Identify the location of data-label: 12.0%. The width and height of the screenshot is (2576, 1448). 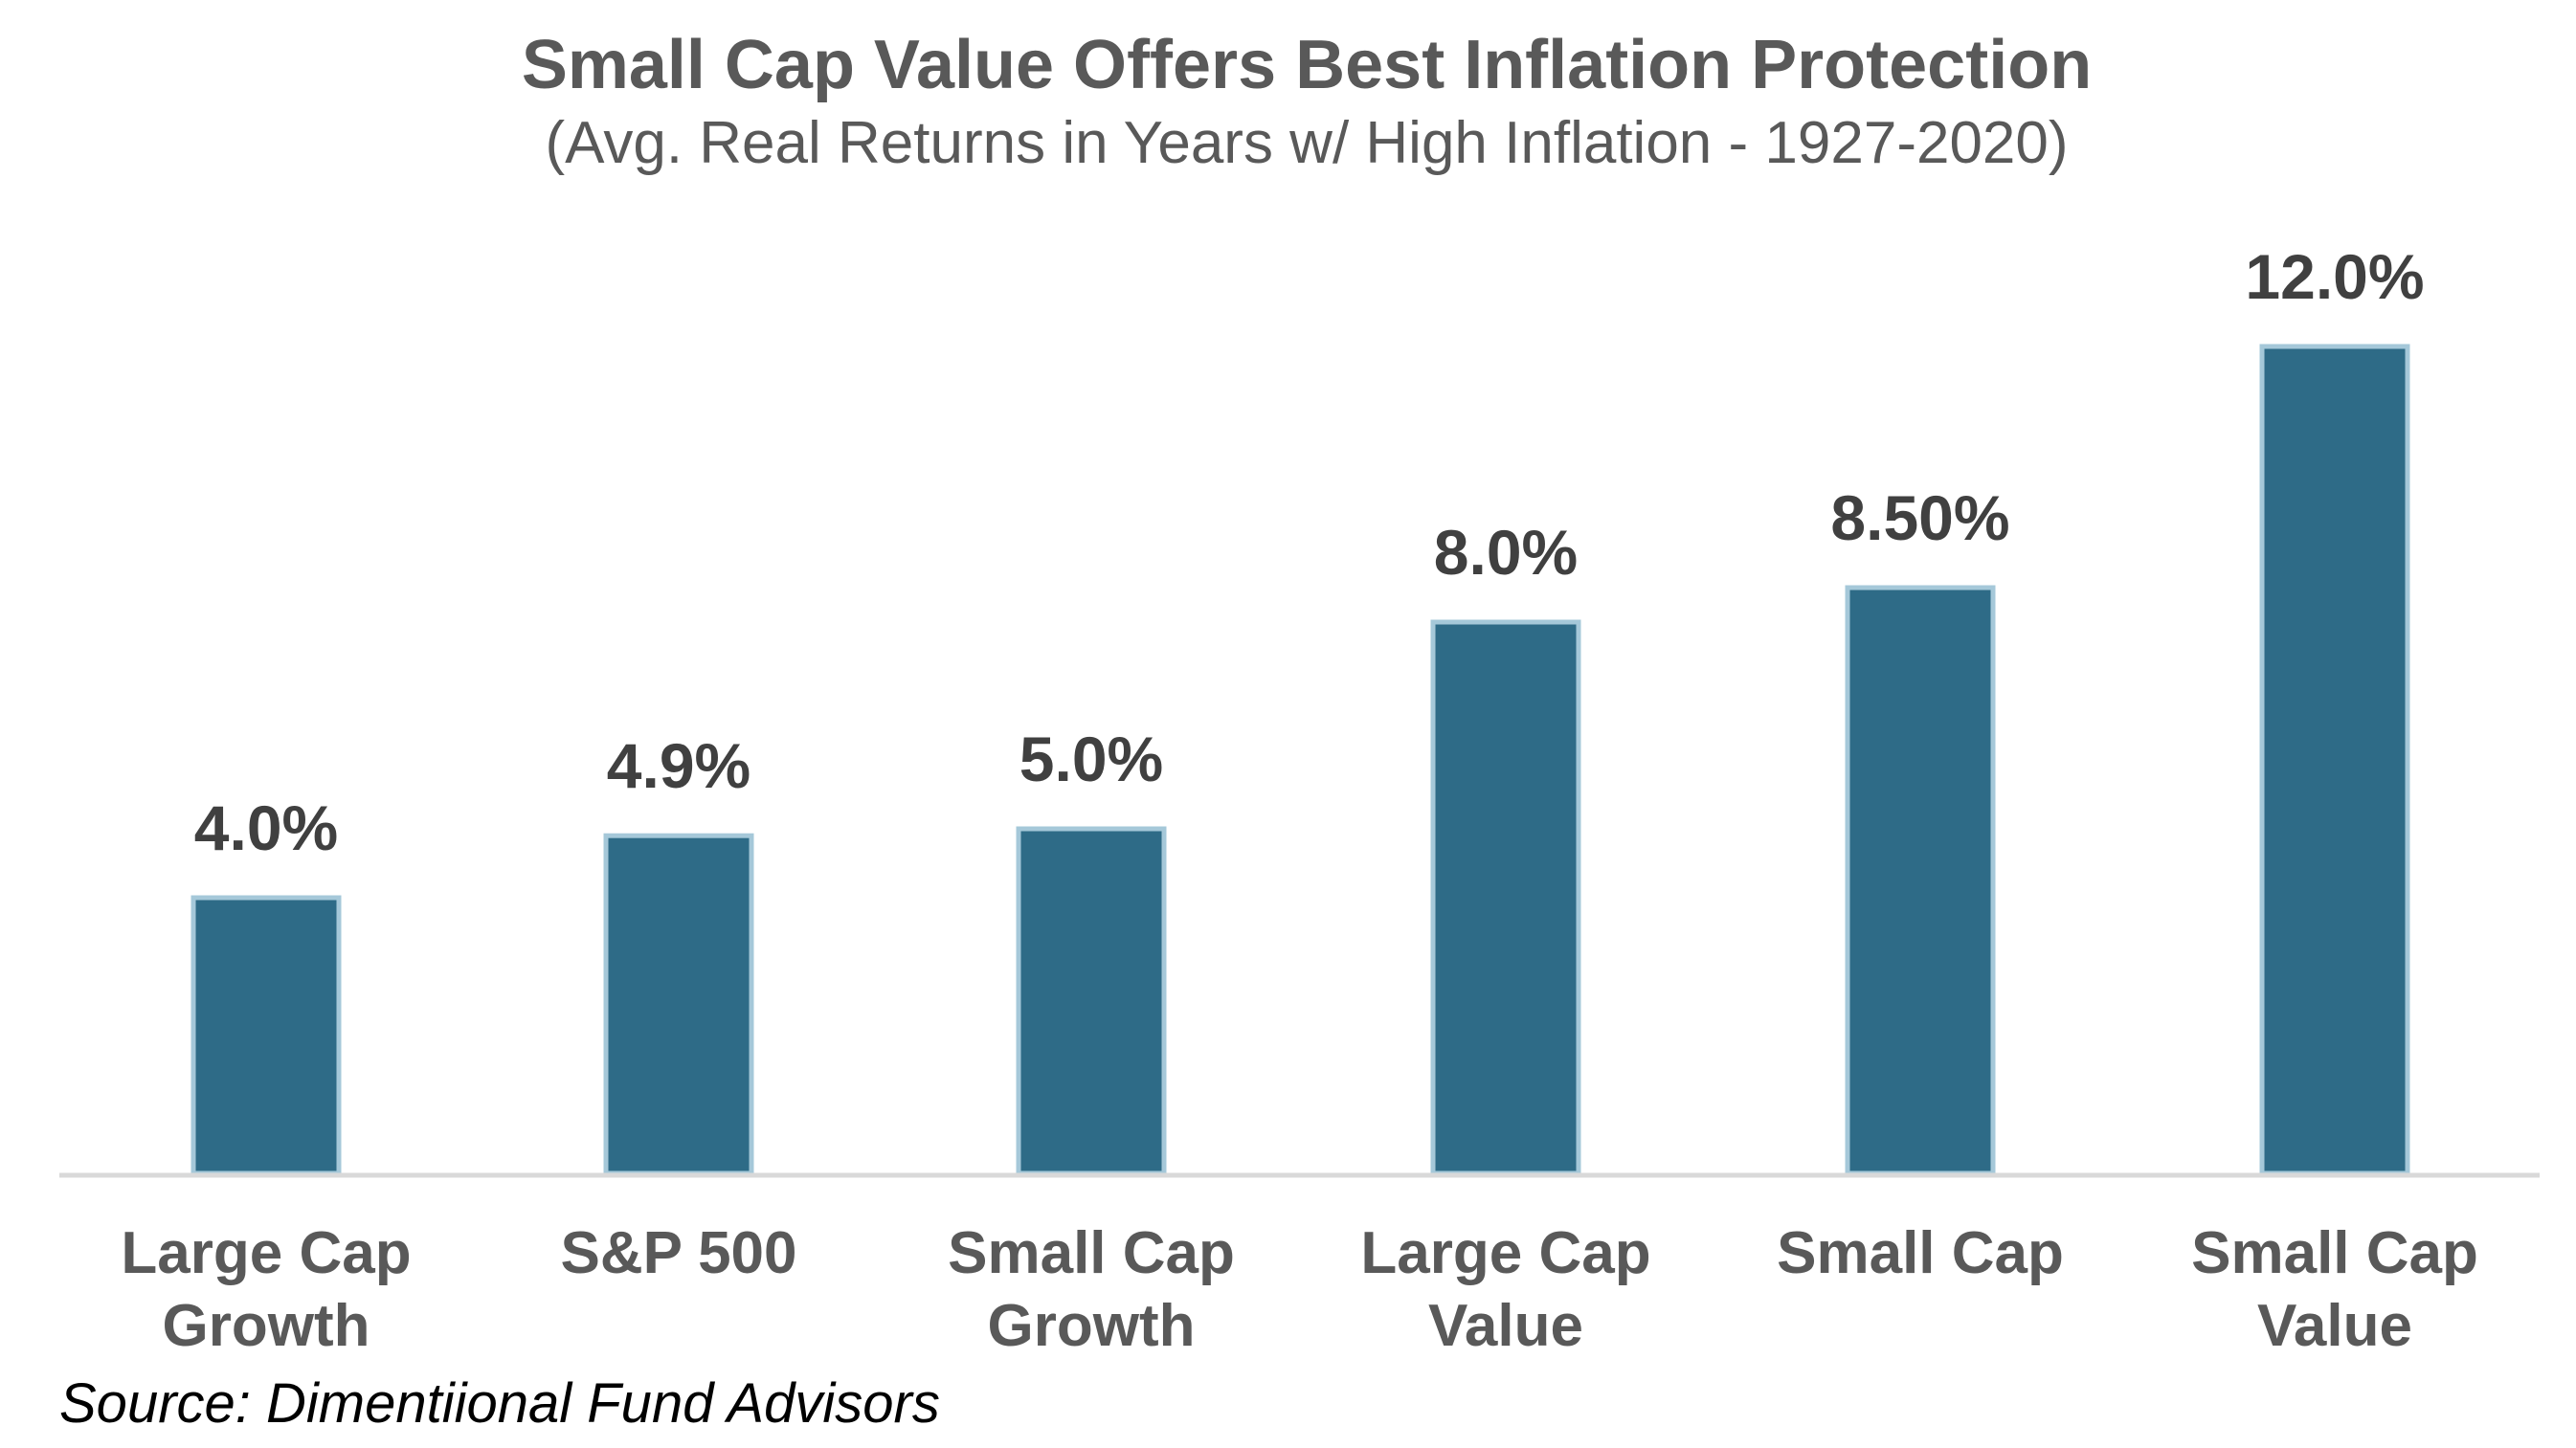
(2334, 276).